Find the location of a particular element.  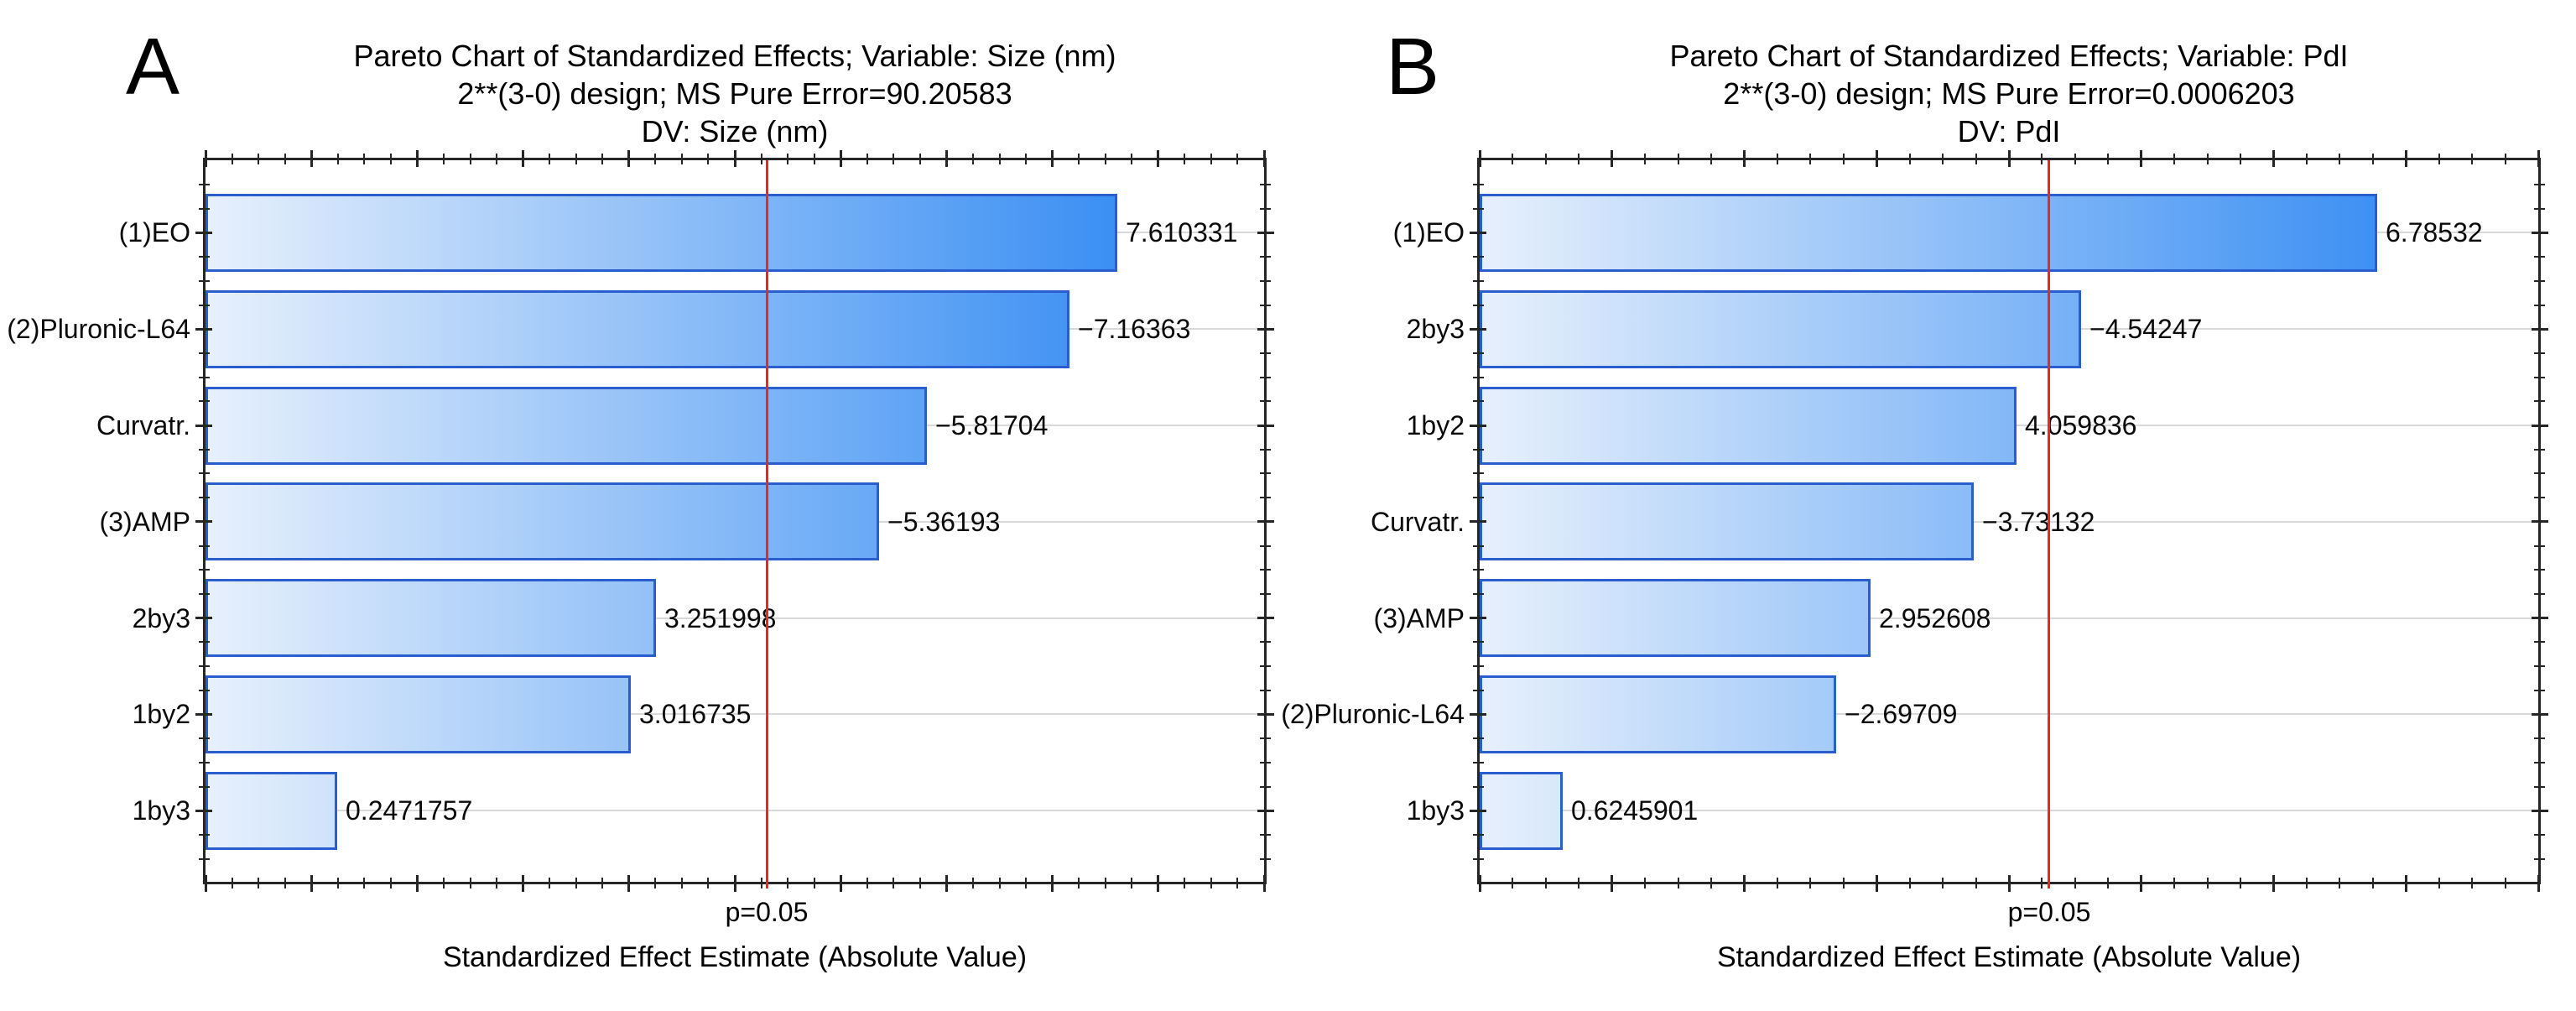

category-label: 1by3 is located at coordinates (161, 810).